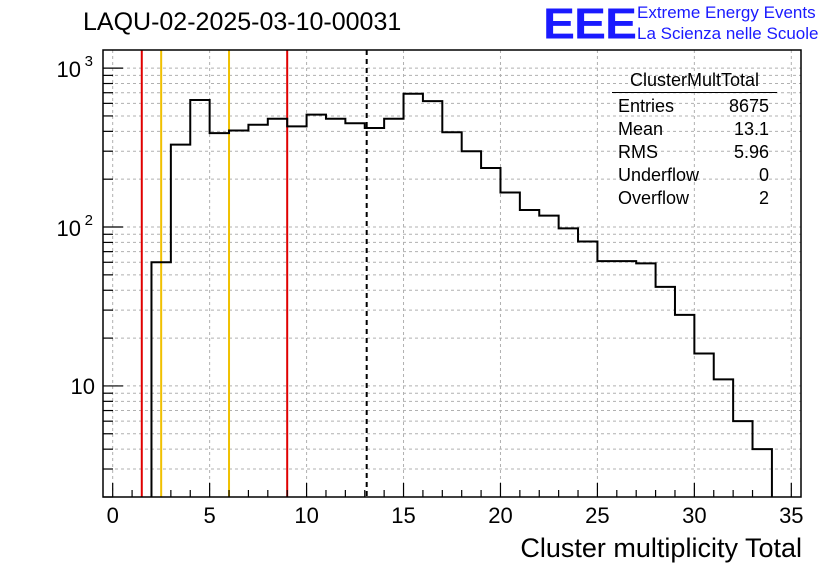 This screenshot has width=836, height=572. I want to click on x-tick-label: 0, so click(113, 515).